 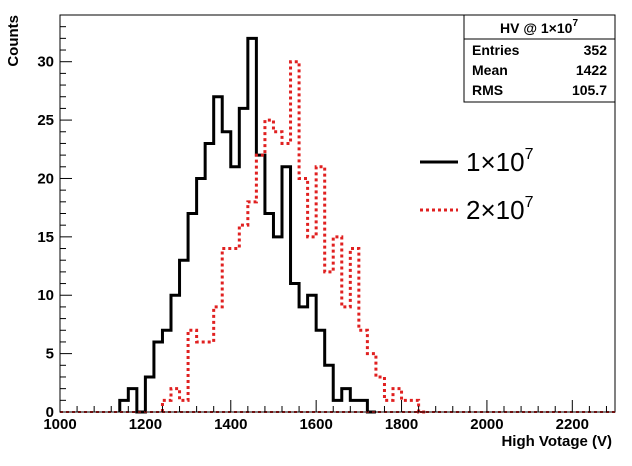 I want to click on stats-label-rms: RMS, so click(x=487, y=90).